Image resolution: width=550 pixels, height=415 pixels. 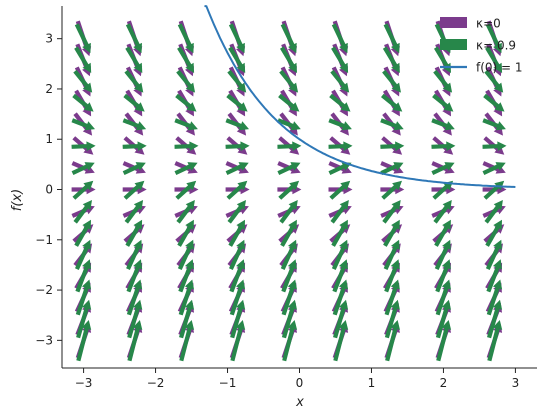 I want to click on y-tick-label: 2, so click(x=49, y=89).